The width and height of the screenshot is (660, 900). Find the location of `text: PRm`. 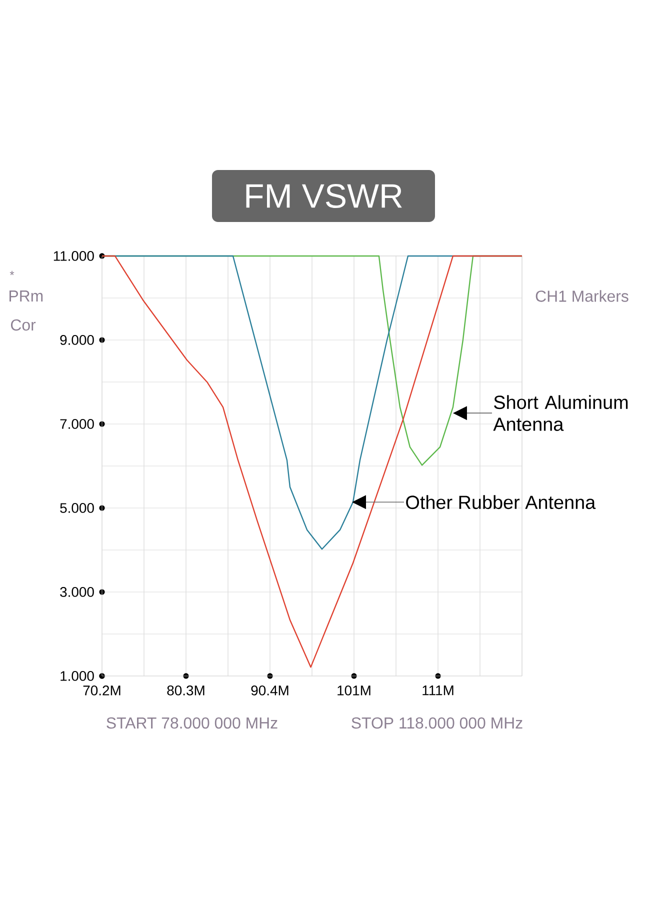

text: PRm is located at coordinates (26, 296).